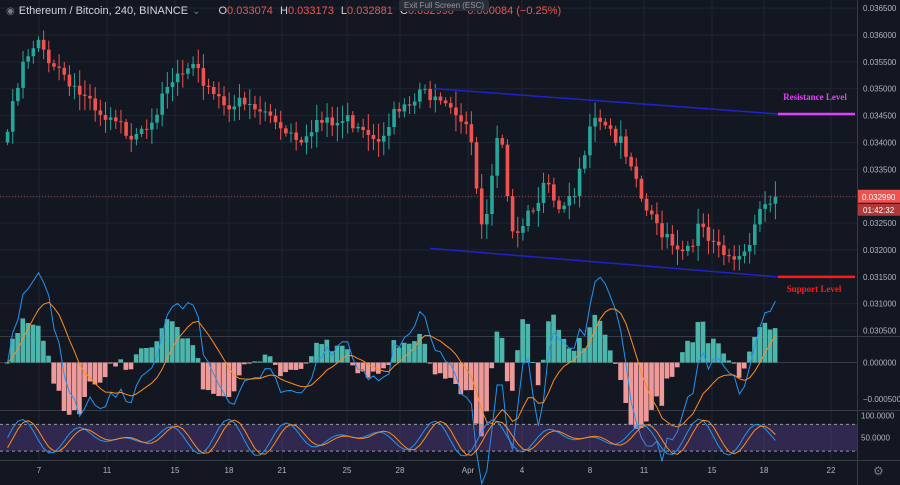  Describe the element at coordinates (347, 470) in the screenshot. I see `time-tick-label: 25` at that location.